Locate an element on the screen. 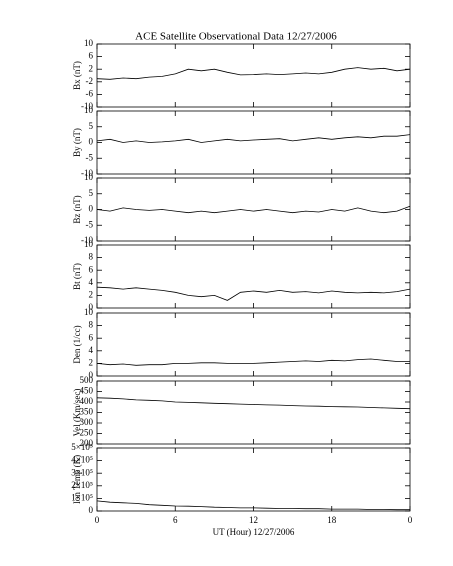  y-axis-label: Den (1/cc) is located at coordinates (77, 344).